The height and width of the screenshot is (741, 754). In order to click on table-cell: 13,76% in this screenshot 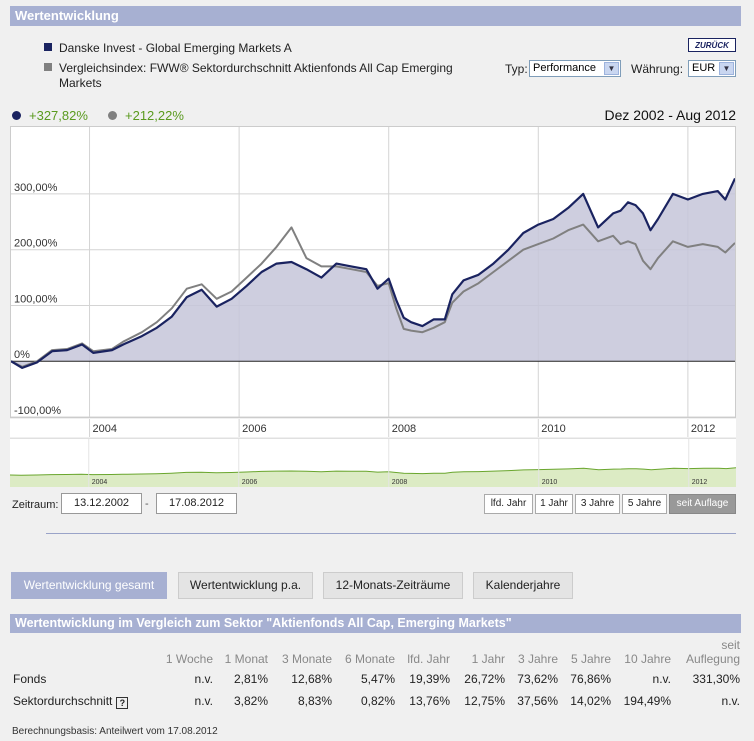, I will do `click(429, 701)`.